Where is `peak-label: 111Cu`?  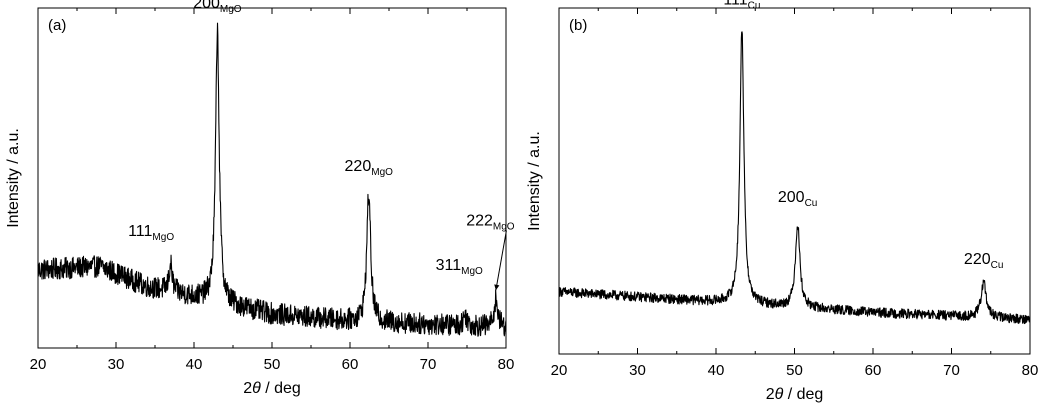
peak-label: 111Cu is located at coordinates (741, 6).